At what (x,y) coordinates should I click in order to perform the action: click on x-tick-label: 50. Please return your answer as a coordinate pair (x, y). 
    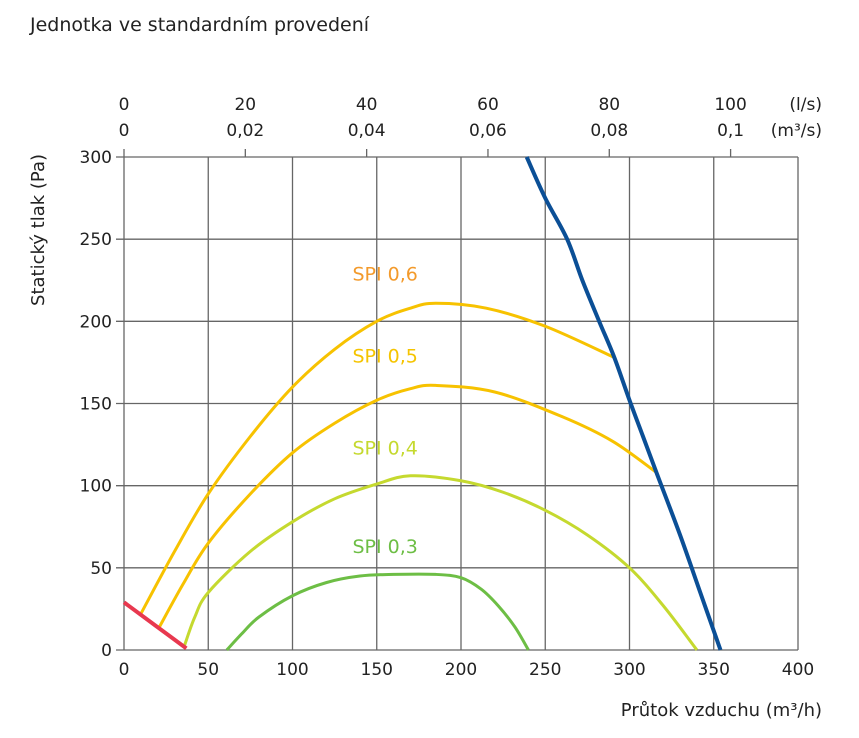
    Looking at the image, I should click on (208, 670).